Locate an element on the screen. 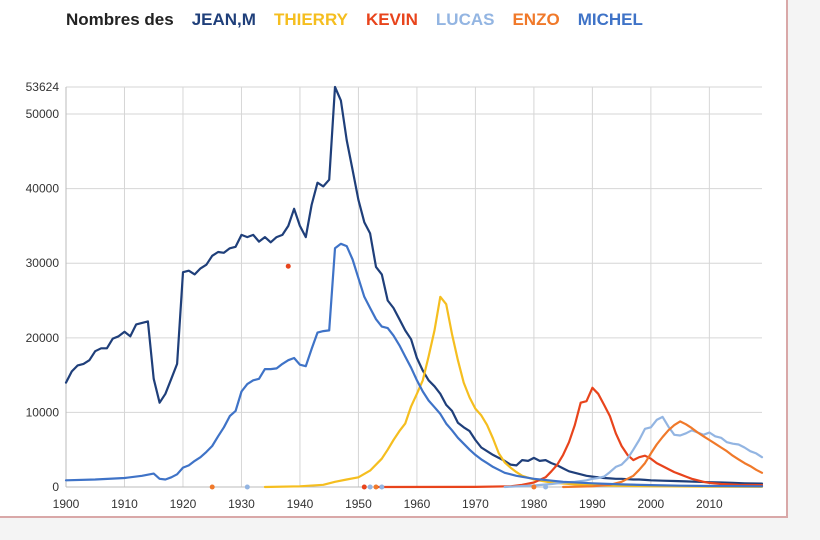 This screenshot has width=820, height=540. x-tick-label: 2010 is located at coordinates (709, 504).